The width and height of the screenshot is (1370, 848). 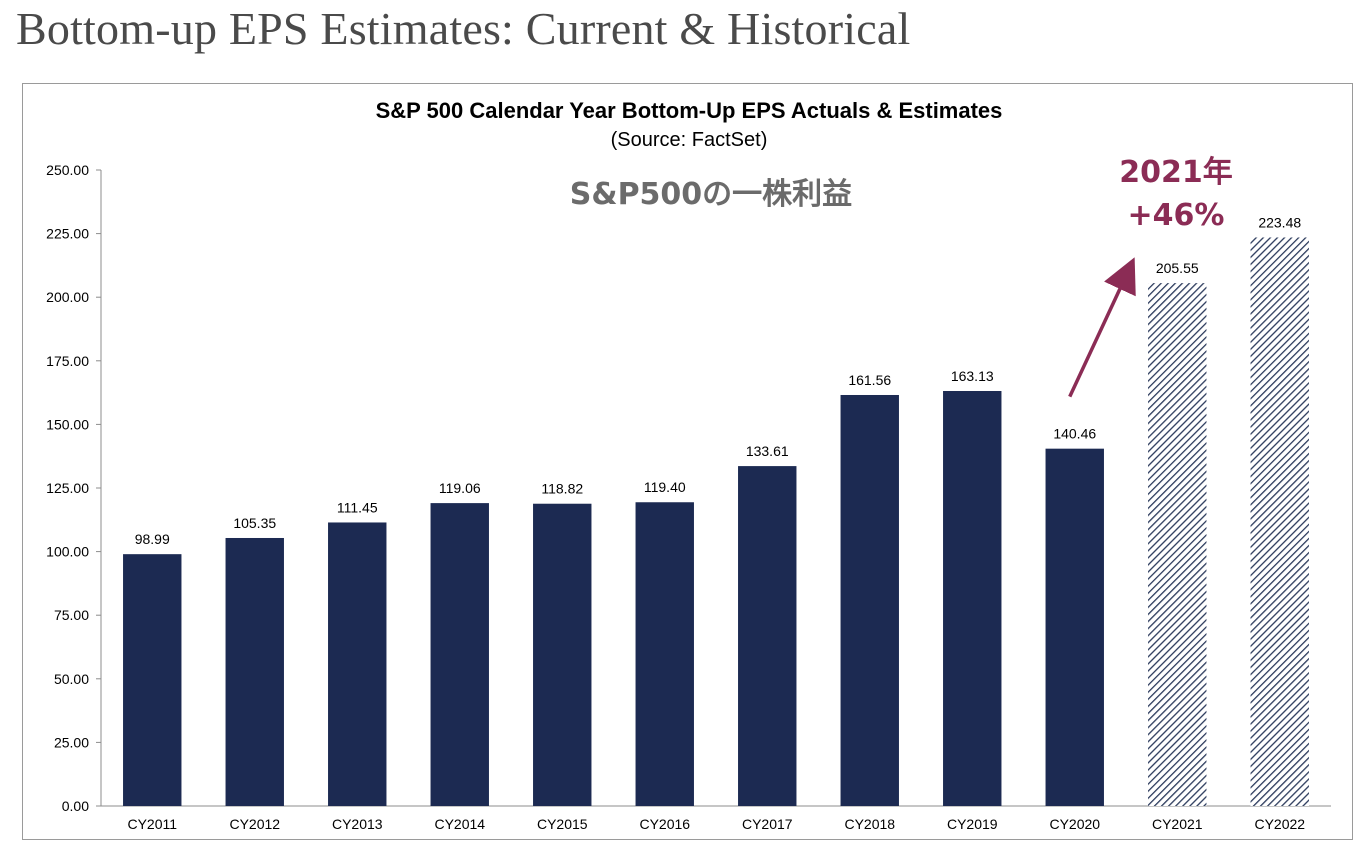 What do you see at coordinates (67, 361) in the screenshot?
I see `y-tick-label: 175.00` at bounding box center [67, 361].